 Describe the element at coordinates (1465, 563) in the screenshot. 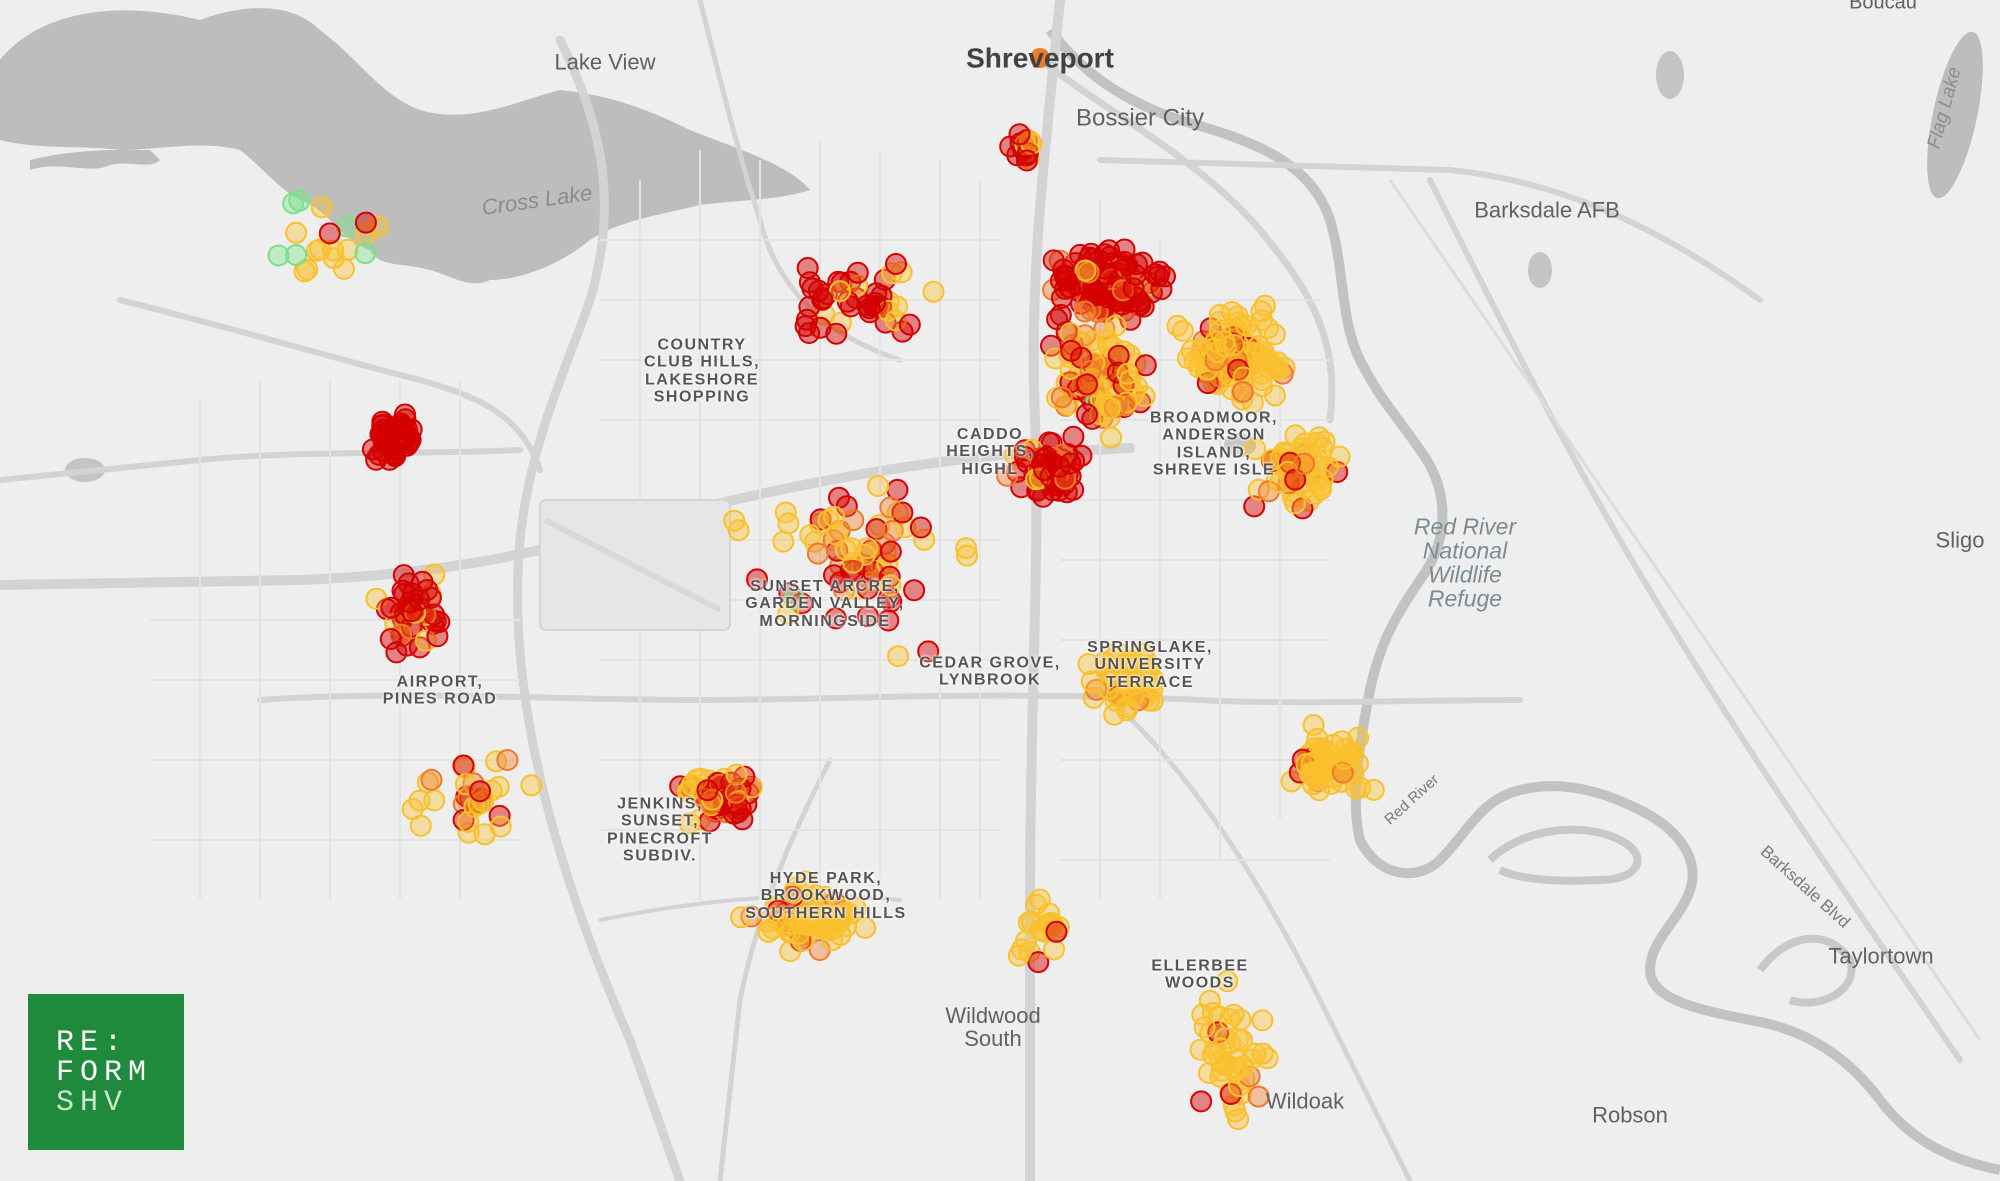

I see `label-red-river-refuge: Red River National Wildlife Refuge` at that location.